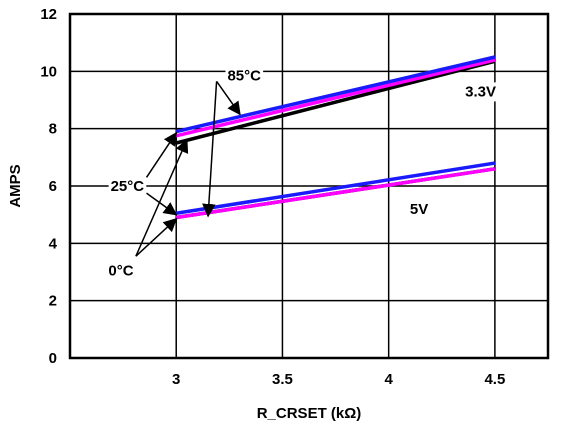 The image size is (570, 425). What do you see at coordinates (53, 301) in the screenshot?
I see `y-tick-label-1: 2` at bounding box center [53, 301].